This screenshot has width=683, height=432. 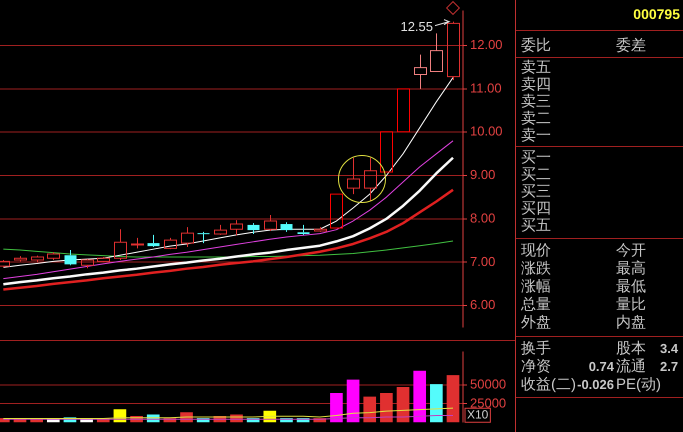 What do you see at coordinates (536, 45) in the screenshot?
I see `text: 委比` at bounding box center [536, 45].